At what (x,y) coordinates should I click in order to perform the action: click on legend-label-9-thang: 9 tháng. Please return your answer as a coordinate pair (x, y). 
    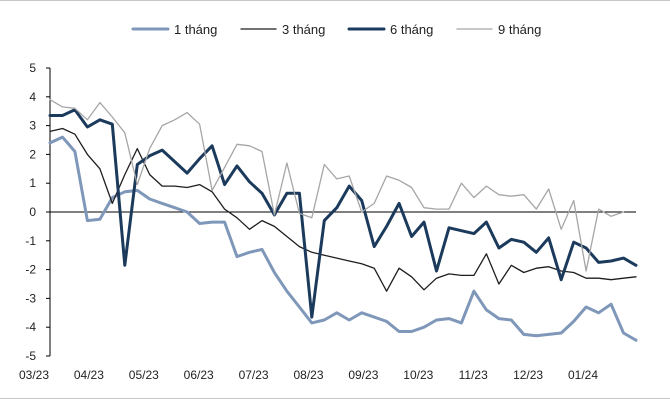
    Looking at the image, I should click on (519, 29).